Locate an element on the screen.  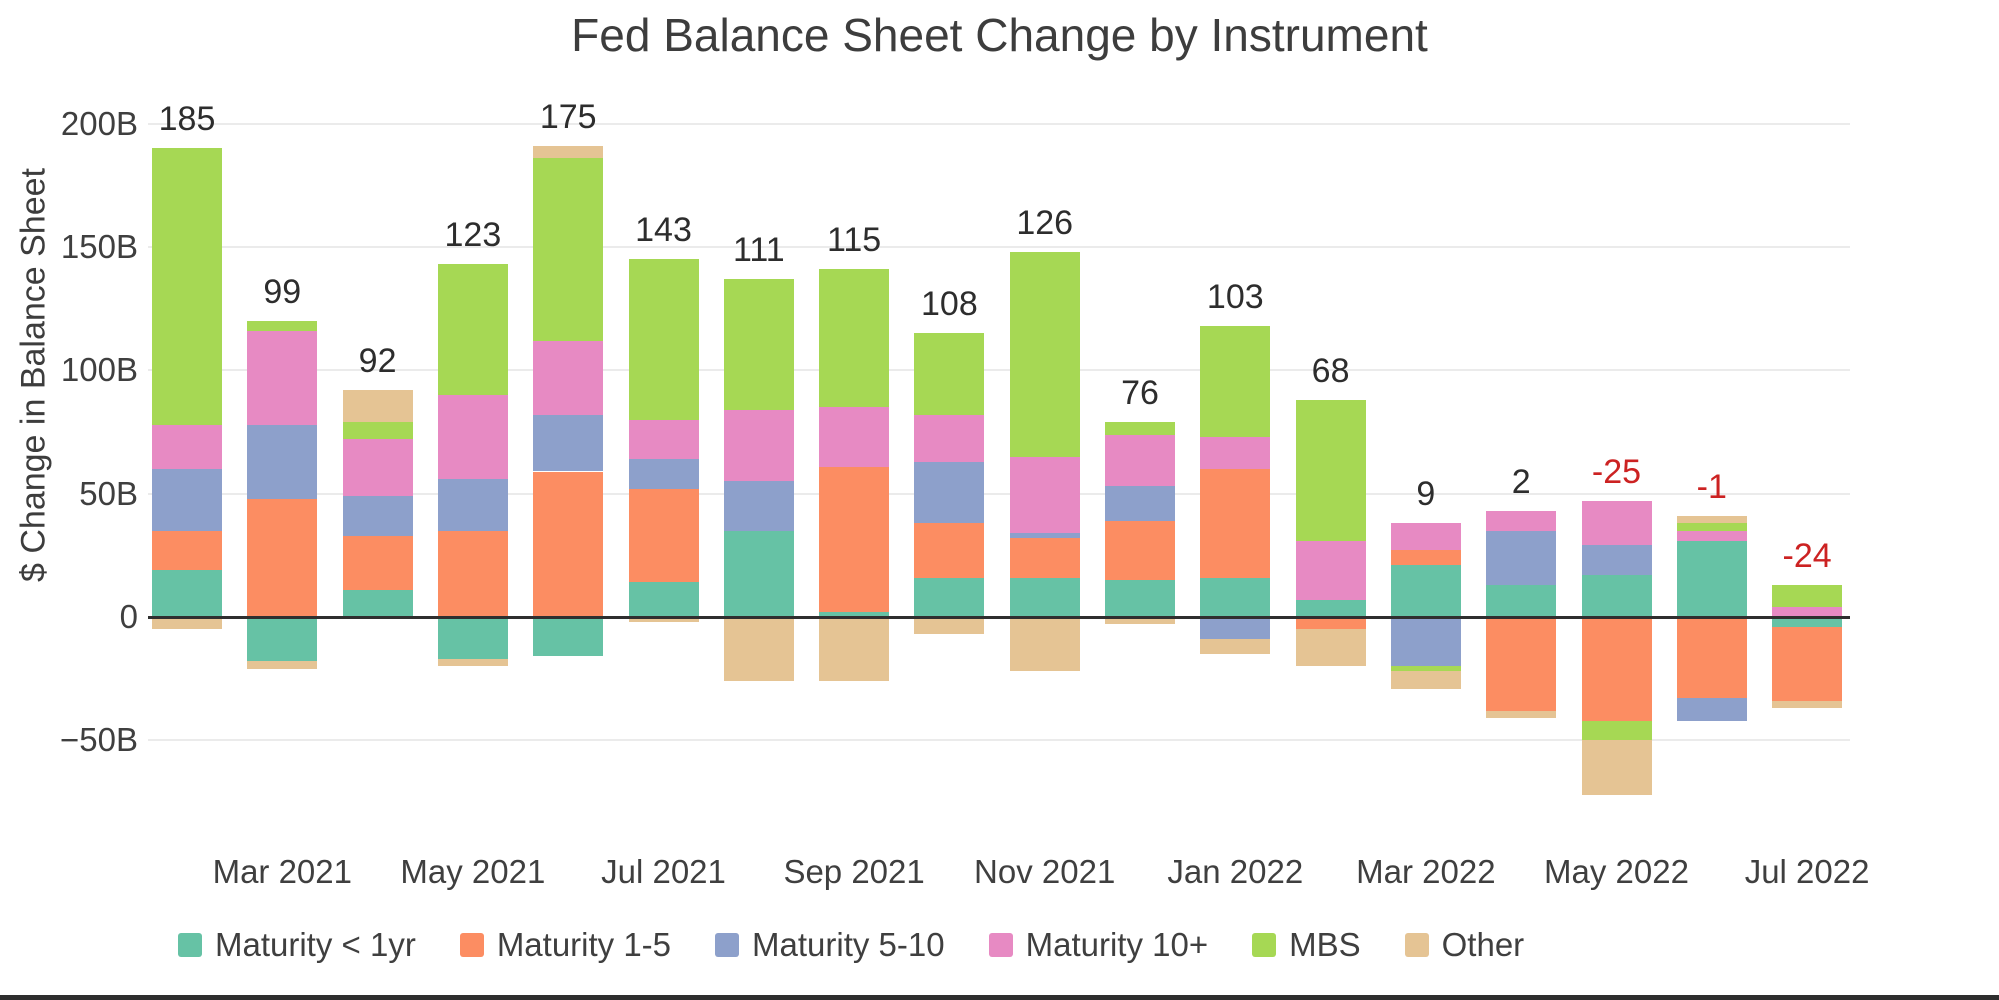
legend-item-other: Other is located at coordinates (1464, 945).